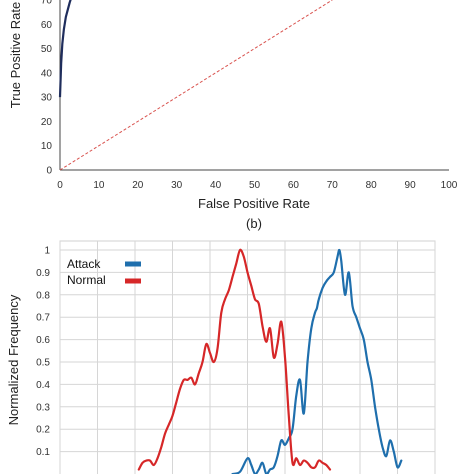 The image size is (474, 474). I want to click on roc-y-axis-title: True Positive Rate, so click(15, 55).